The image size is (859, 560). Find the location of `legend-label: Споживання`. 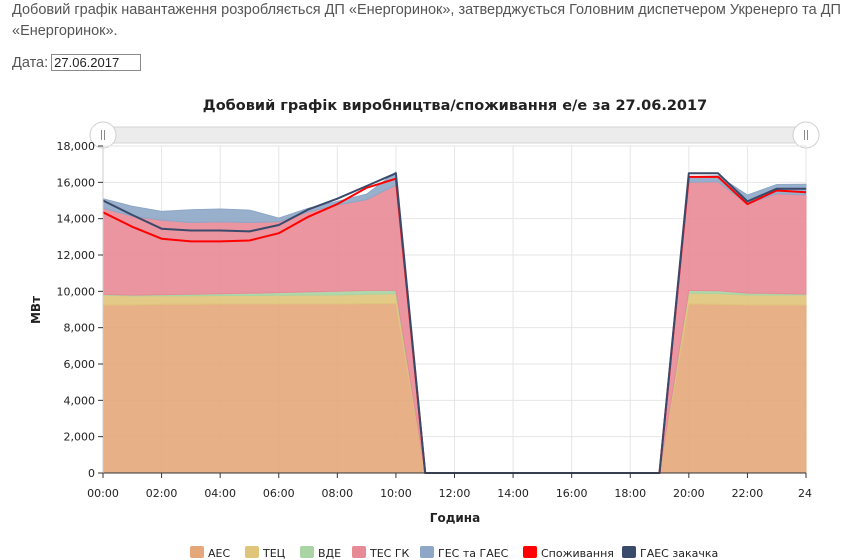

legend-label: Споживання is located at coordinates (577, 553).